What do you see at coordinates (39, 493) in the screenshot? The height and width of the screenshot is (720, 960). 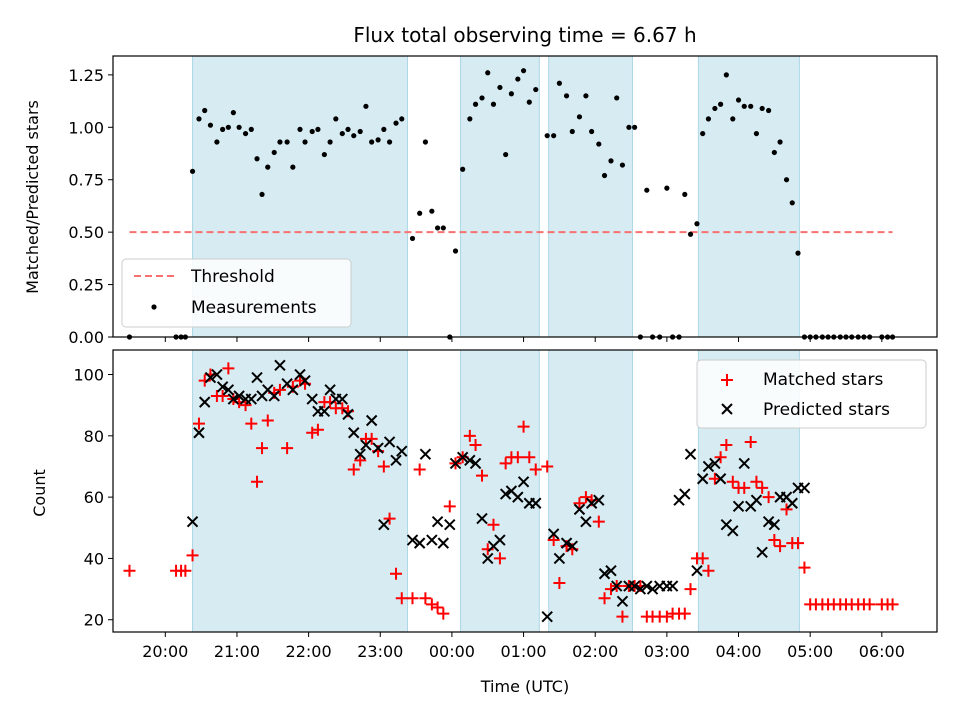 I see `bottom-y-axis-label: Count` at bounding box center [39, 493].